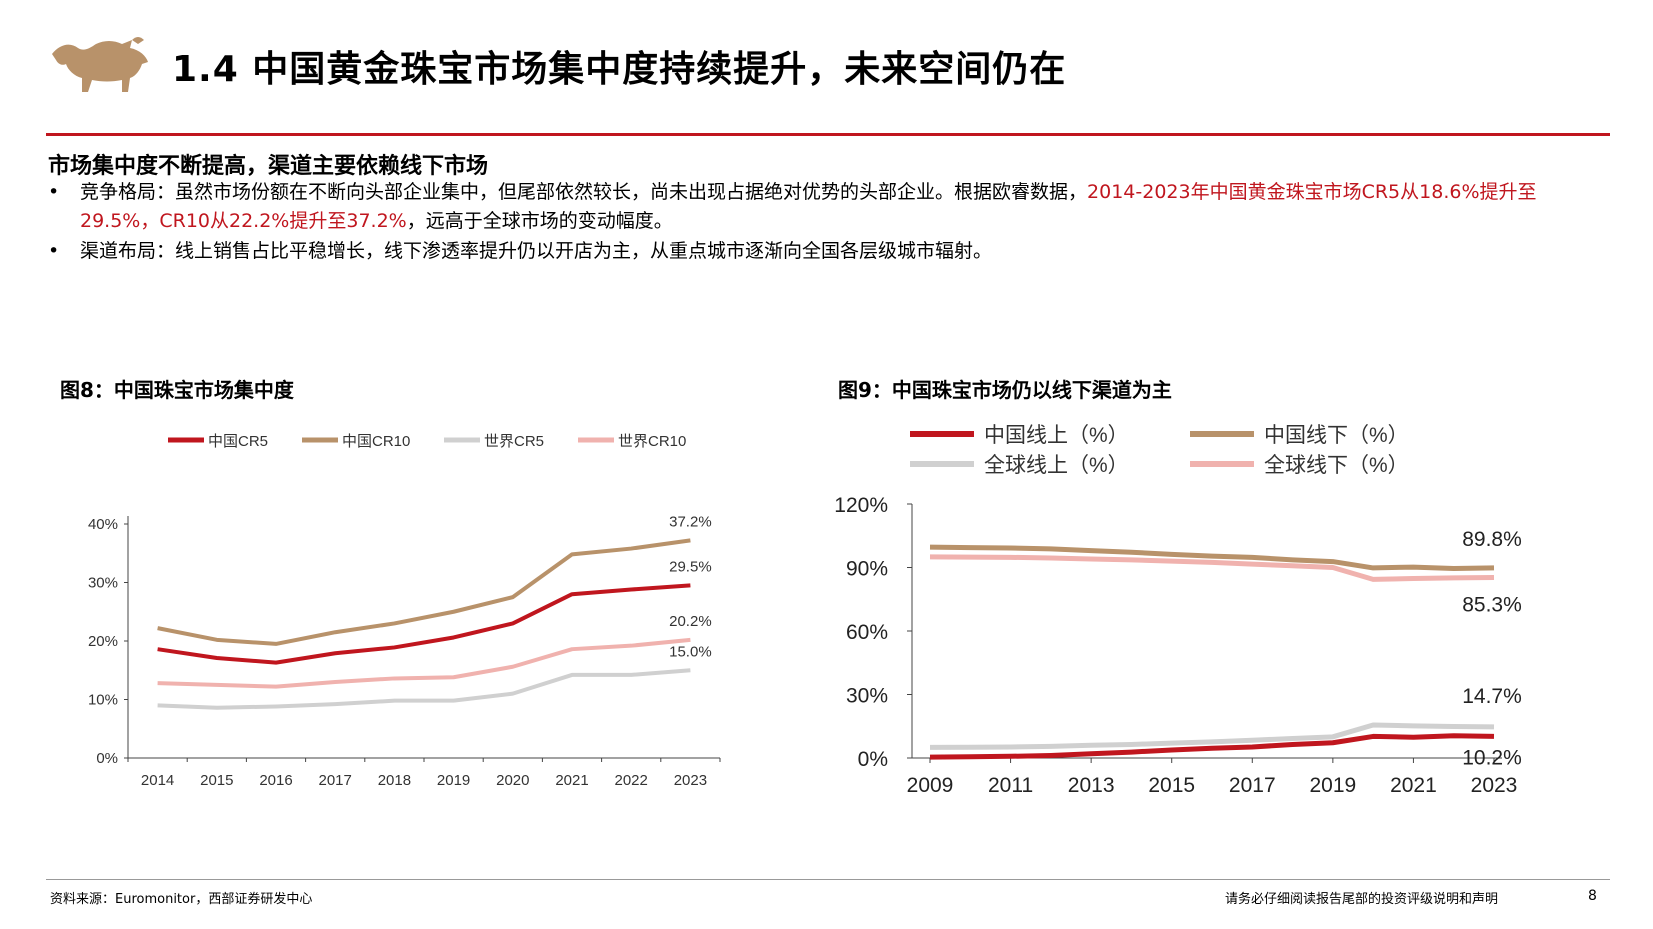 The height and width of the screenshot is (929, 1653). I want to click on page-title: 1.4 中国黄金珠宝市场集中度持续提升，未来空间仍在, so click(619, 69).